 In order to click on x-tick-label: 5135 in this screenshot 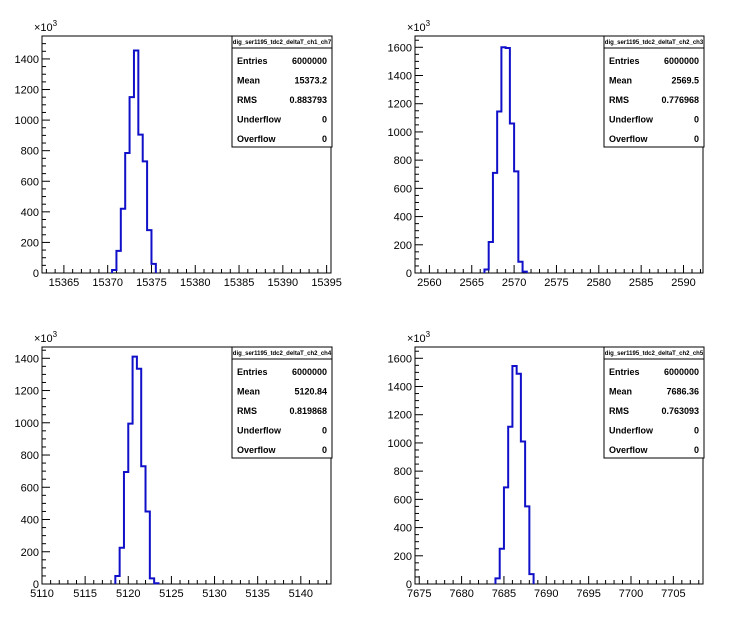, I will do `click(257, 594)`.